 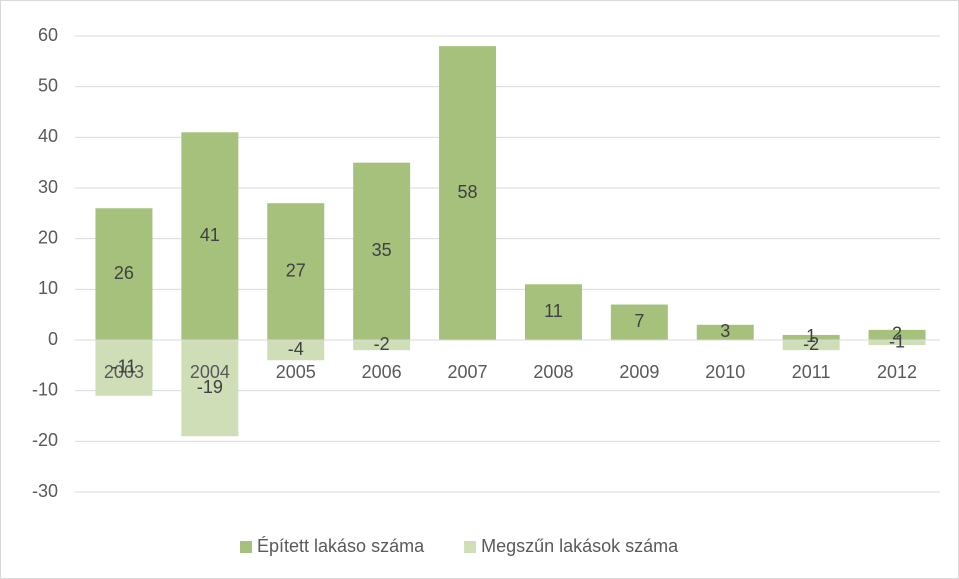 What do you see at coordinates (382, 372) in the screenshot?
I see `x-tick-label: 2006` at bounding box center [382, 372].